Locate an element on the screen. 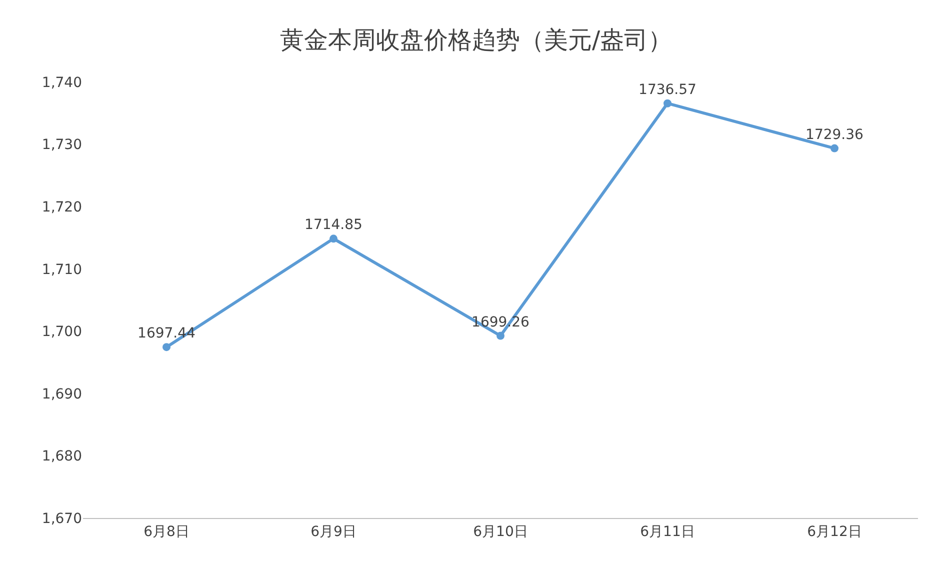 The image size is (952, 569). y-tick-label: 1,670 is located at coordinates (62, 518).